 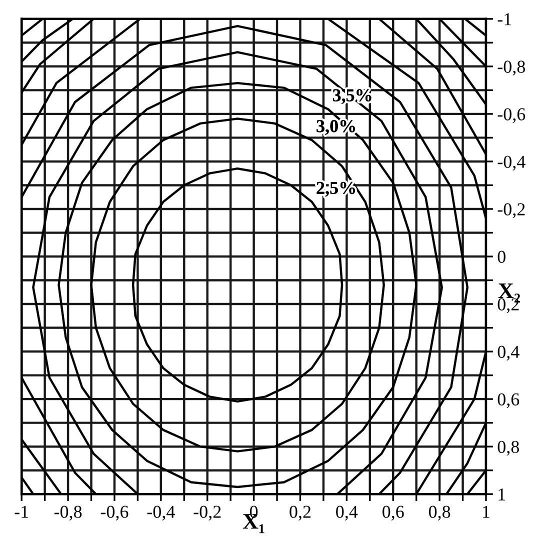 I want to click on x-tick-label: 0,6, so click(x=393, y=513).